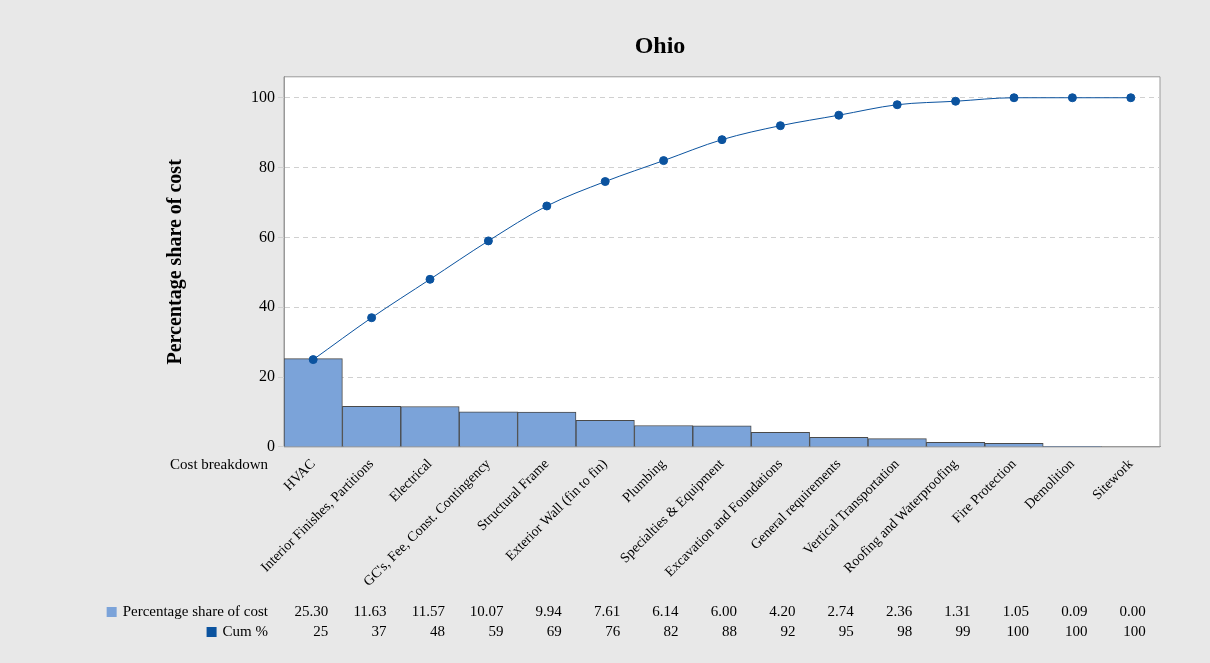  Describe the element at coordinates (723, 610) in the screenshot. I see `data-label: 6.00` at that location.